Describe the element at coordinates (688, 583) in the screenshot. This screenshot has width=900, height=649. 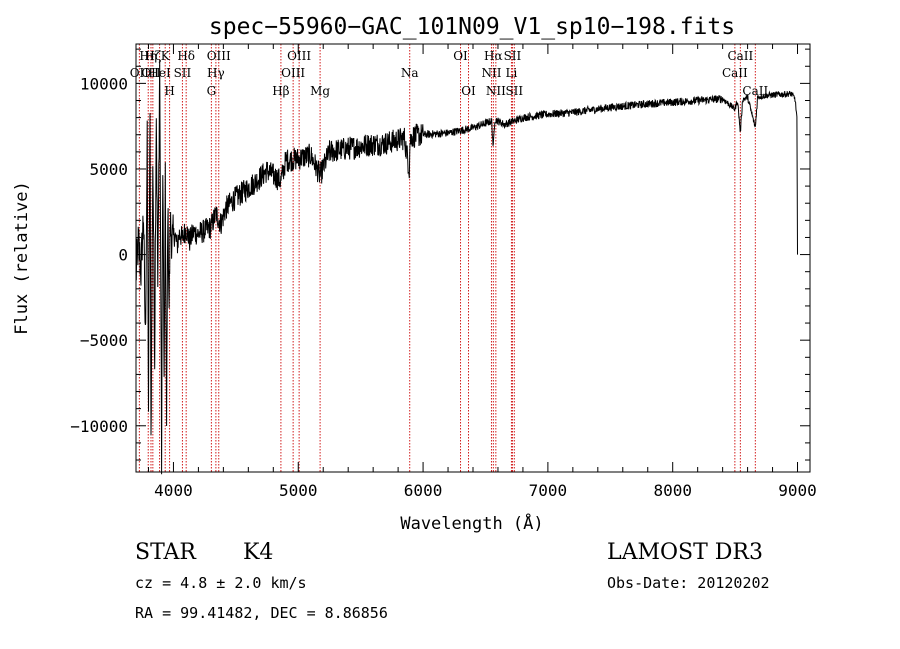
I see `observation-date: Obs-Date: 20120202` at that location.